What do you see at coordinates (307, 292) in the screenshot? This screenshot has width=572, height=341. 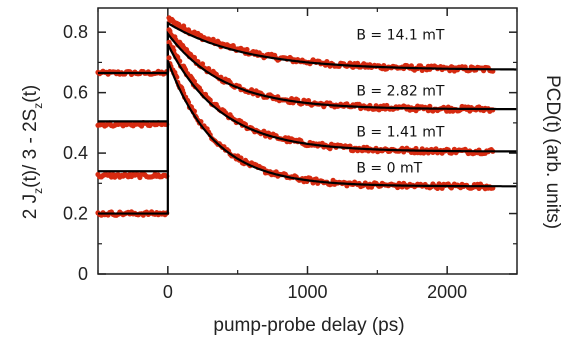 I see `x-tick-label: 1000` at bounding box center [307, 292].